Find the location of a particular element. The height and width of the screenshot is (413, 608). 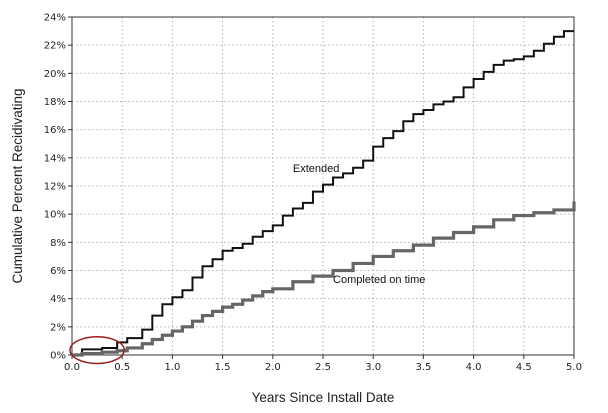

x-tick-label: 4.0 is located at coordinates (474, 367).